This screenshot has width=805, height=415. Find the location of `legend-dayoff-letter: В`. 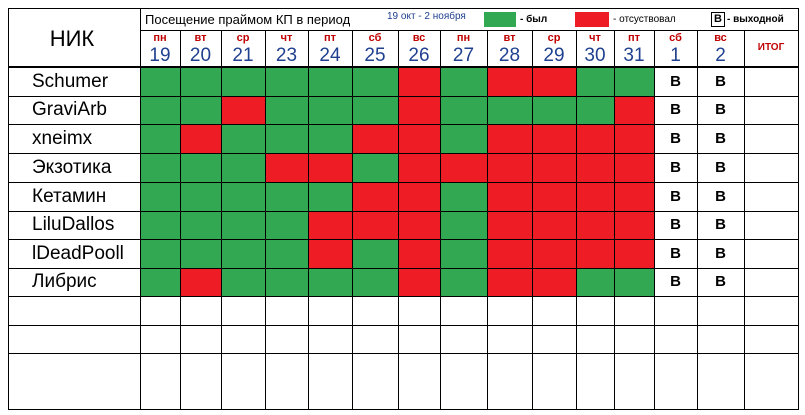

legend-dayoff-letter: В is located at coordinates (718, 19).